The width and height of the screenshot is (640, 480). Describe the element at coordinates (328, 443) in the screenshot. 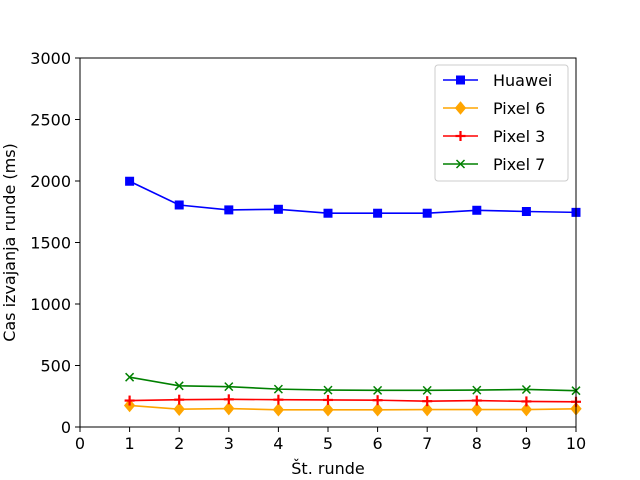

I see `x-tick-label: 5` at that location.